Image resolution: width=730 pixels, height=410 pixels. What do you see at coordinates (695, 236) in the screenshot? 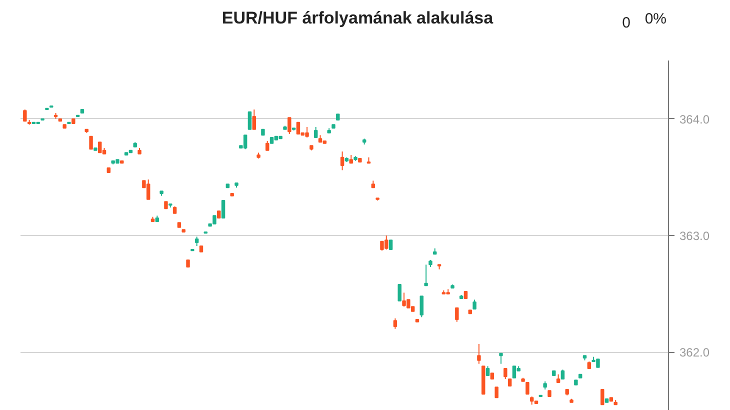
I see `y-tick-label: 363.0` at bounding box center [695, 236].